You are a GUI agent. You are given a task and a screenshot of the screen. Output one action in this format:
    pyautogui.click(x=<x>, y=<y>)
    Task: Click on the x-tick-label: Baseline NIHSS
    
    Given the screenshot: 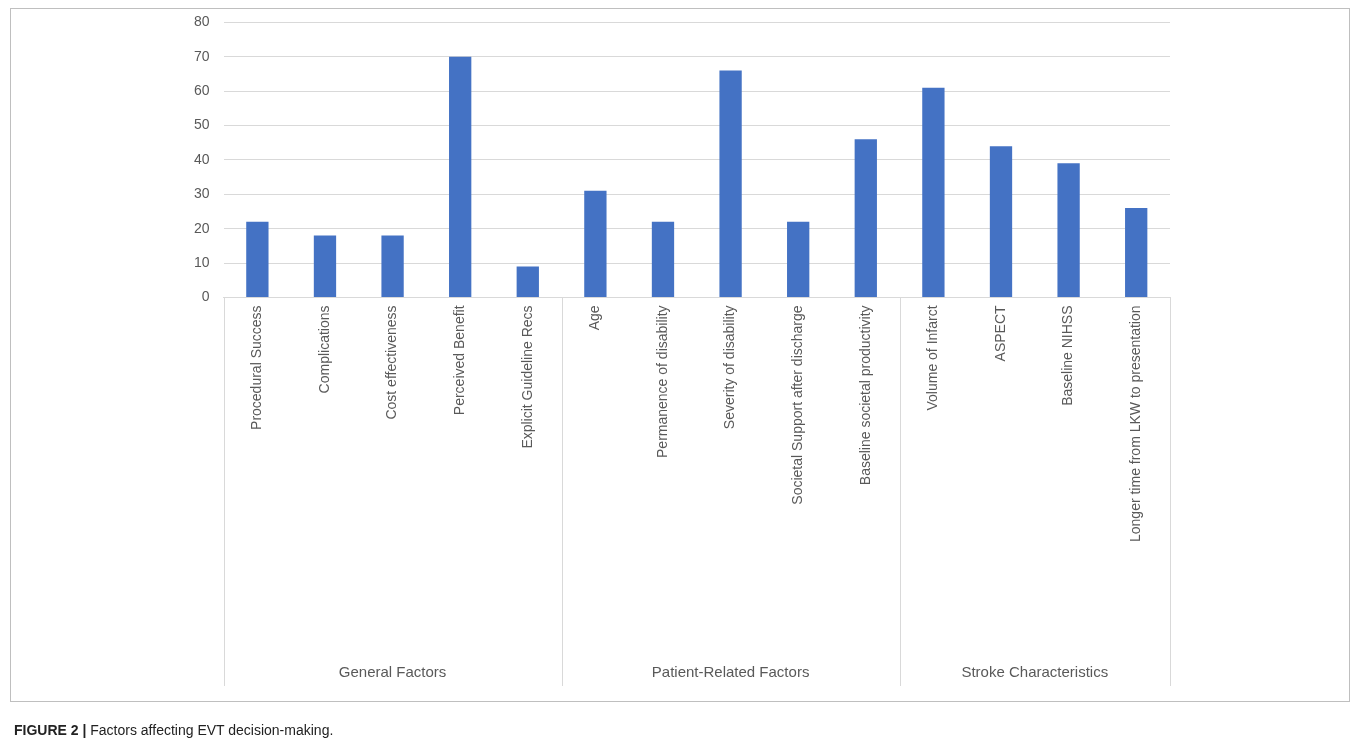 What is the action you would take?
    pyautogui.click(x=1067, y=355)
    